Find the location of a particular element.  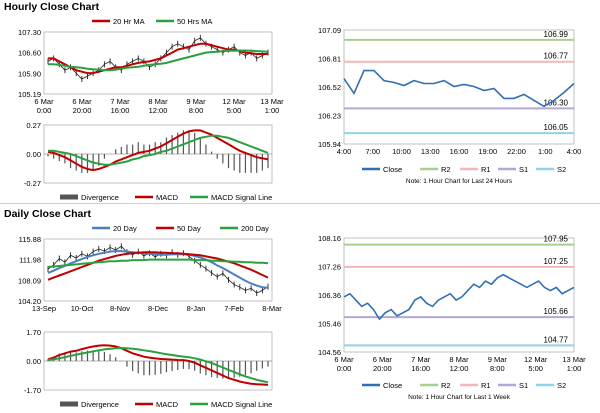

daily-price-legend-1-label: 50 Day is located at coordinates (189, 228).